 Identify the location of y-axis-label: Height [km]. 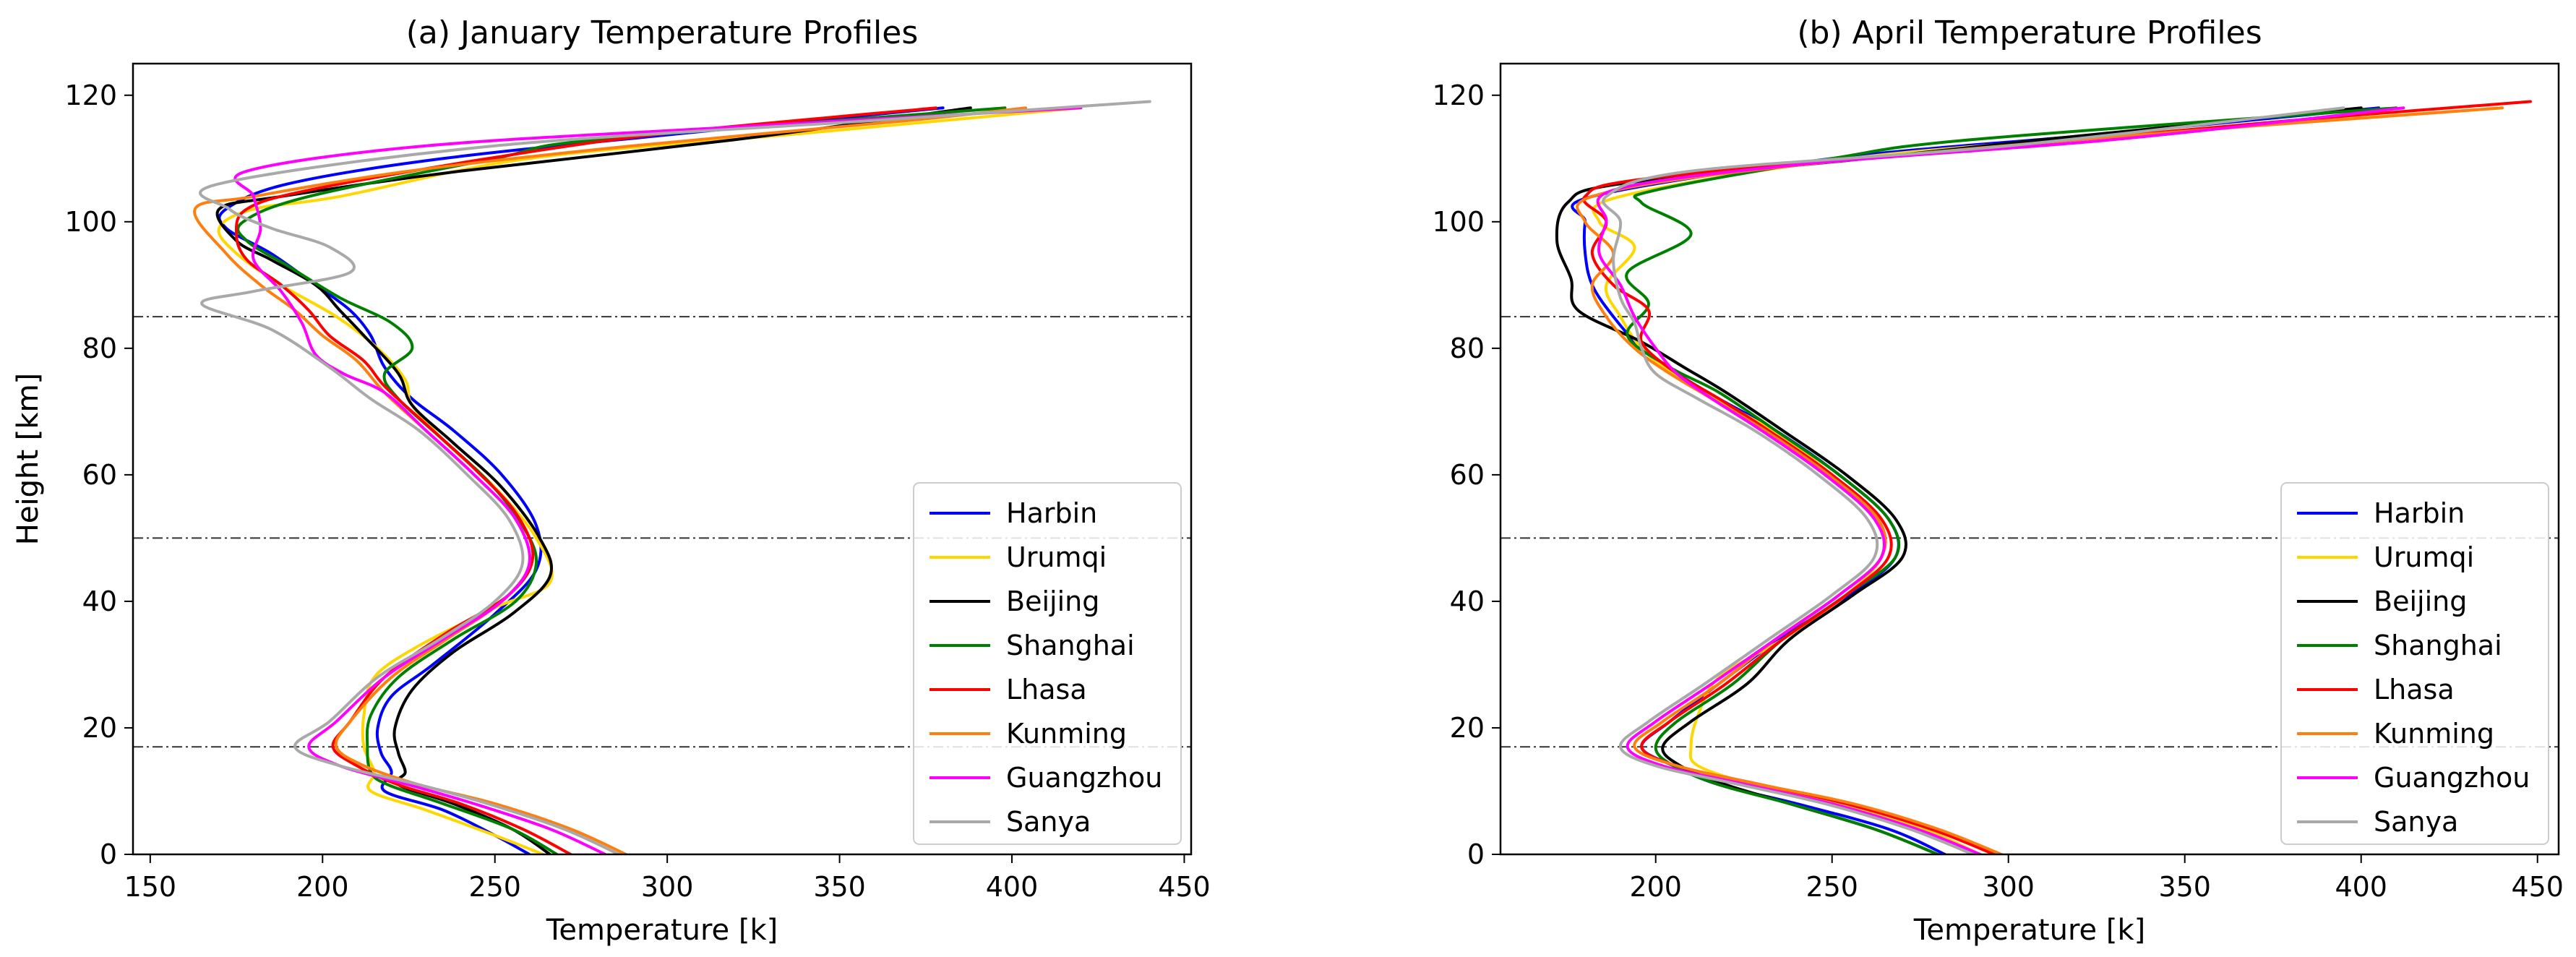
(29, 459).